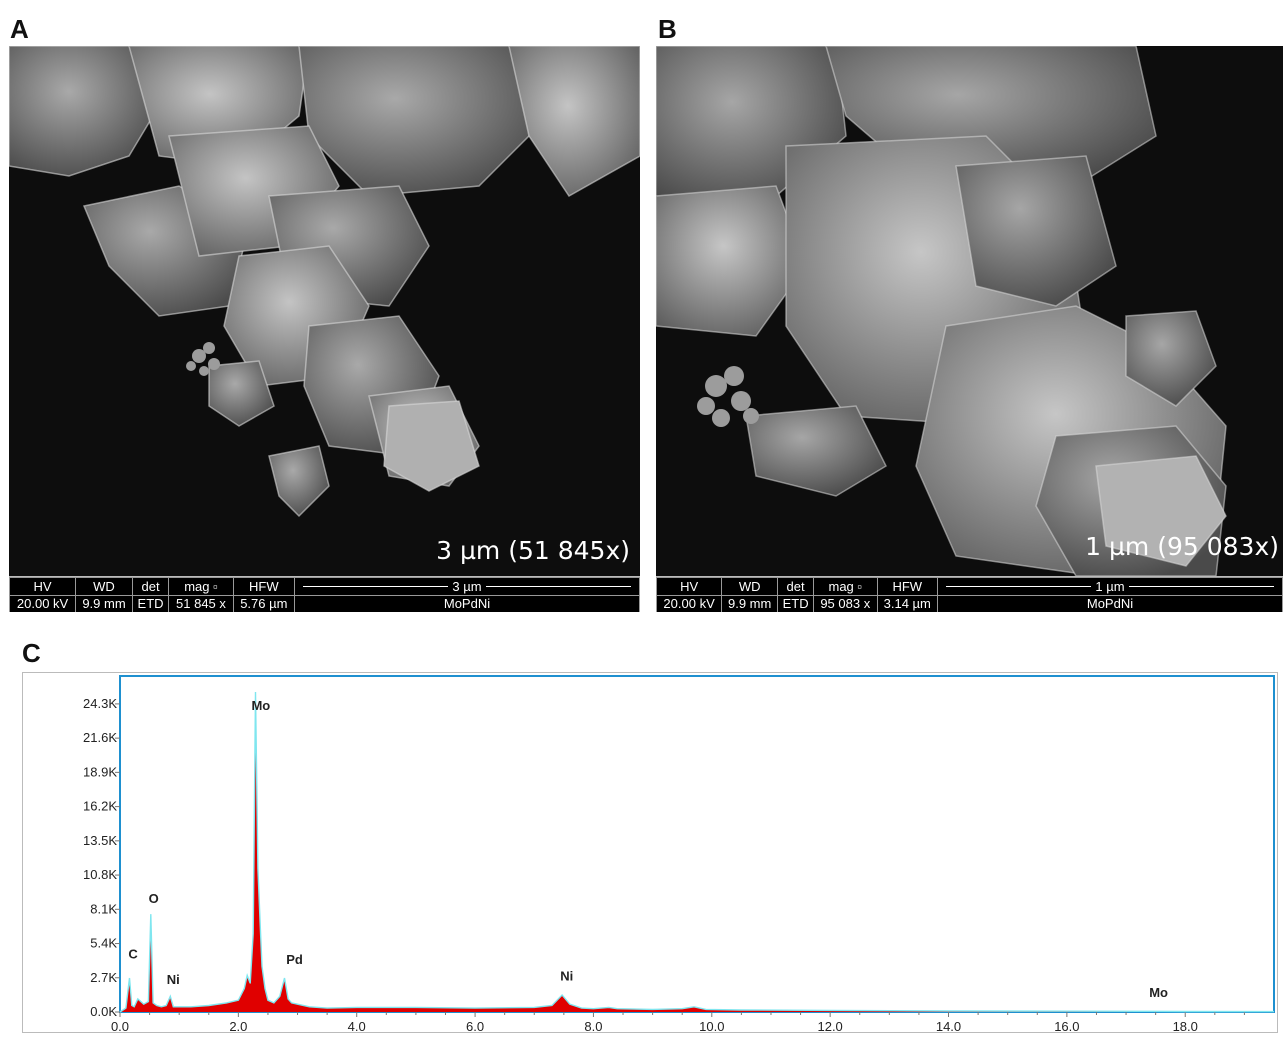  I want to click on y-tick-label: 18.9K, so click(100, 771).